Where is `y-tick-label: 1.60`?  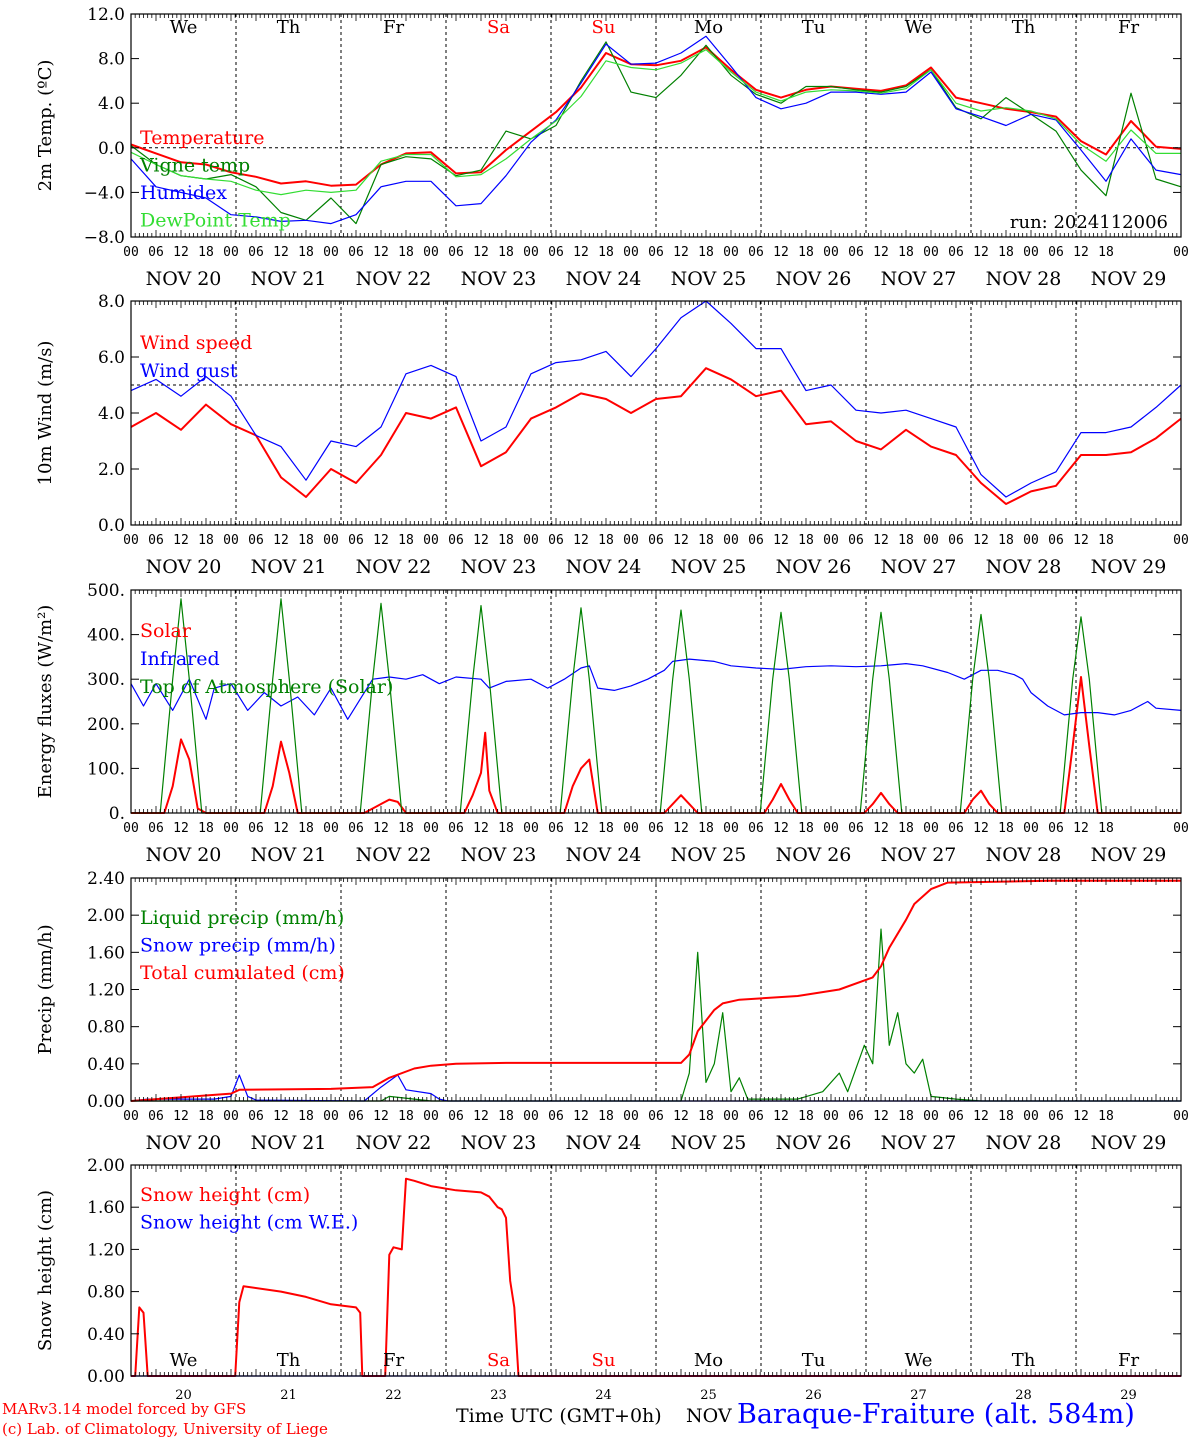
y-tick-label: 1.60 is located at coordinates (106, 953).